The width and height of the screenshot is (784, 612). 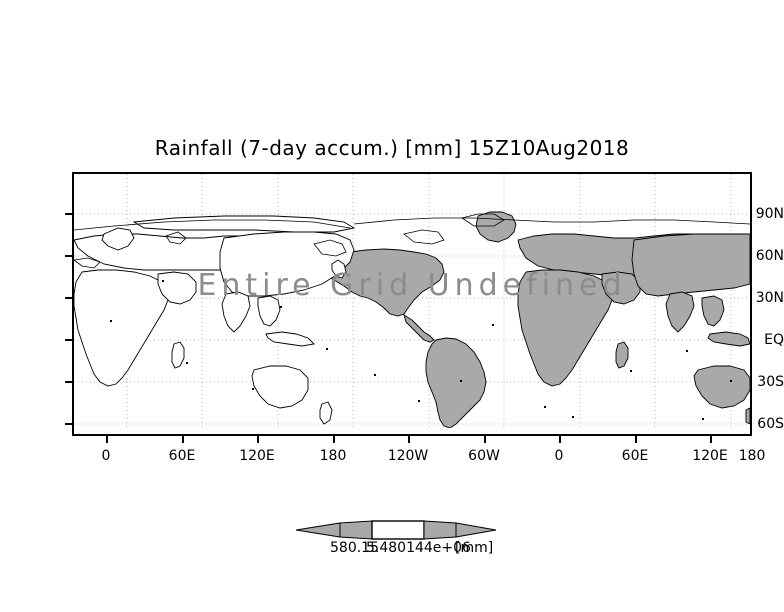 I want to click on shaded-north-america, so click(x=382, y=282).